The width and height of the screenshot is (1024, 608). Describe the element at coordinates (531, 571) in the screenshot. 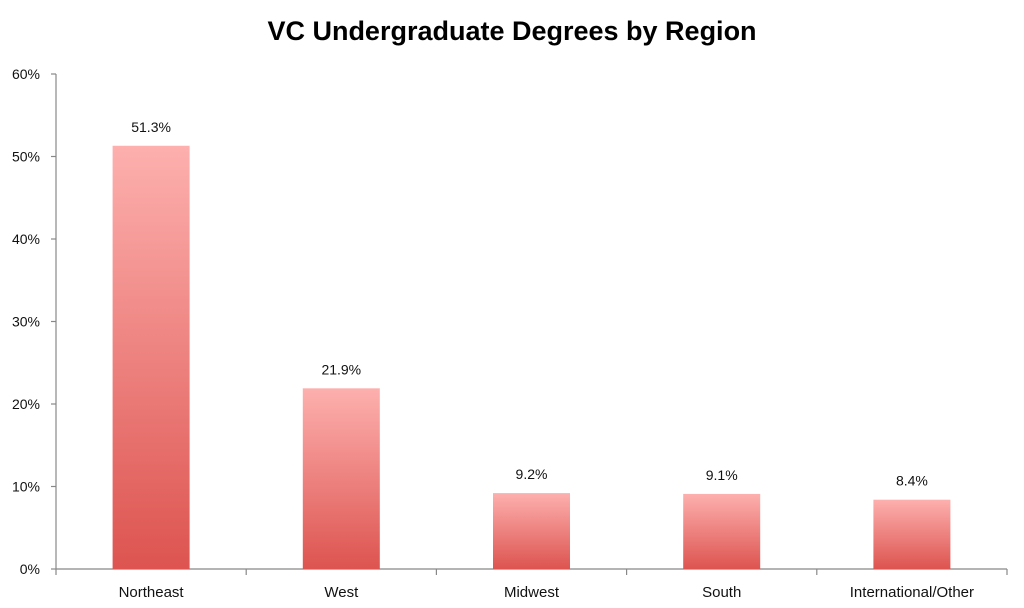

I see `x-axis` at that location.